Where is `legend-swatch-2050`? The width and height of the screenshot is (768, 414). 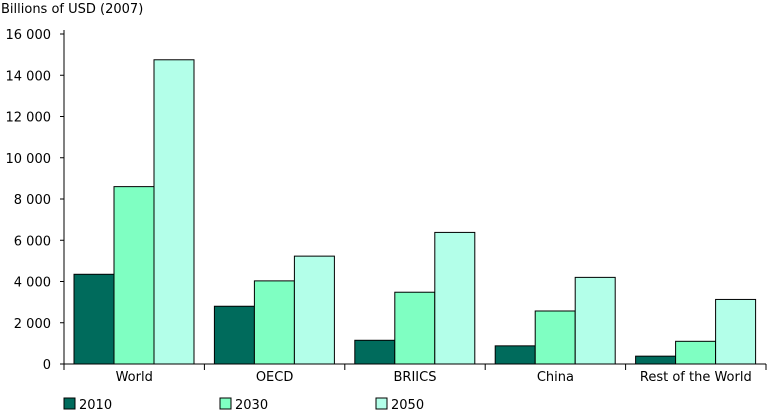
legend-swatch-2050 is located at coordinates (381, 403).